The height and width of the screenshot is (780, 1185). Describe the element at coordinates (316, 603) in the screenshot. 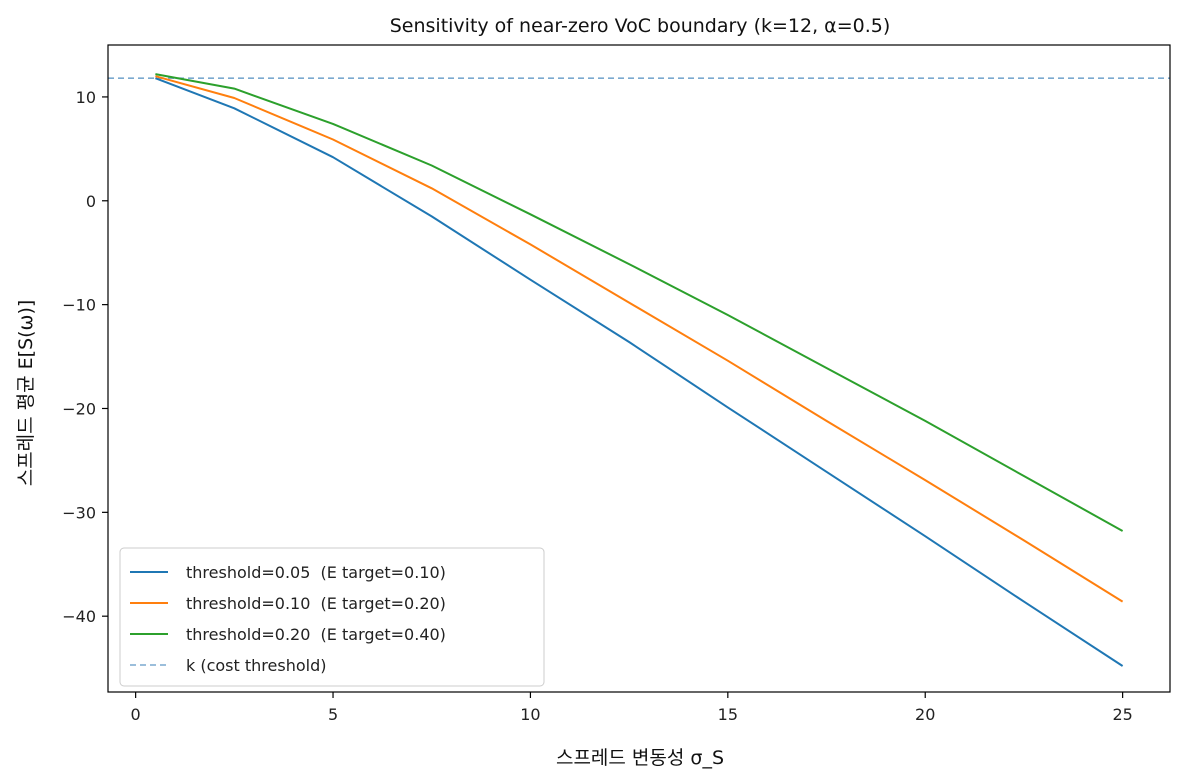

I see `legend-label: threshold=0.10 (E target=0.20)` at that location.